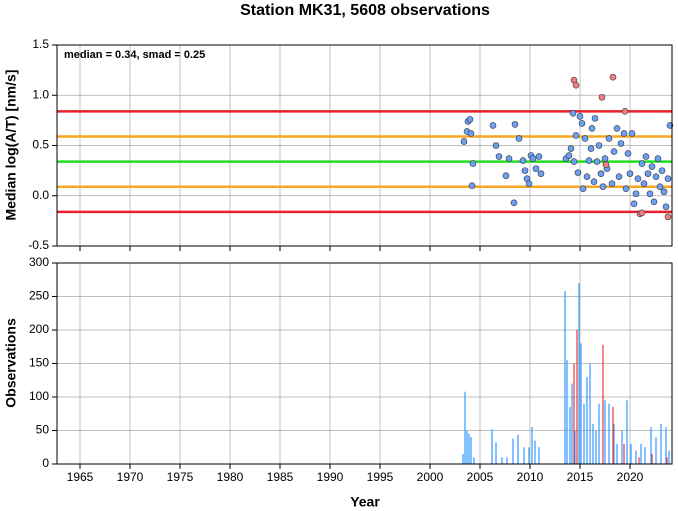  I want to click on chart-title: Station MK31, 5608 observations, so click(365, 10).